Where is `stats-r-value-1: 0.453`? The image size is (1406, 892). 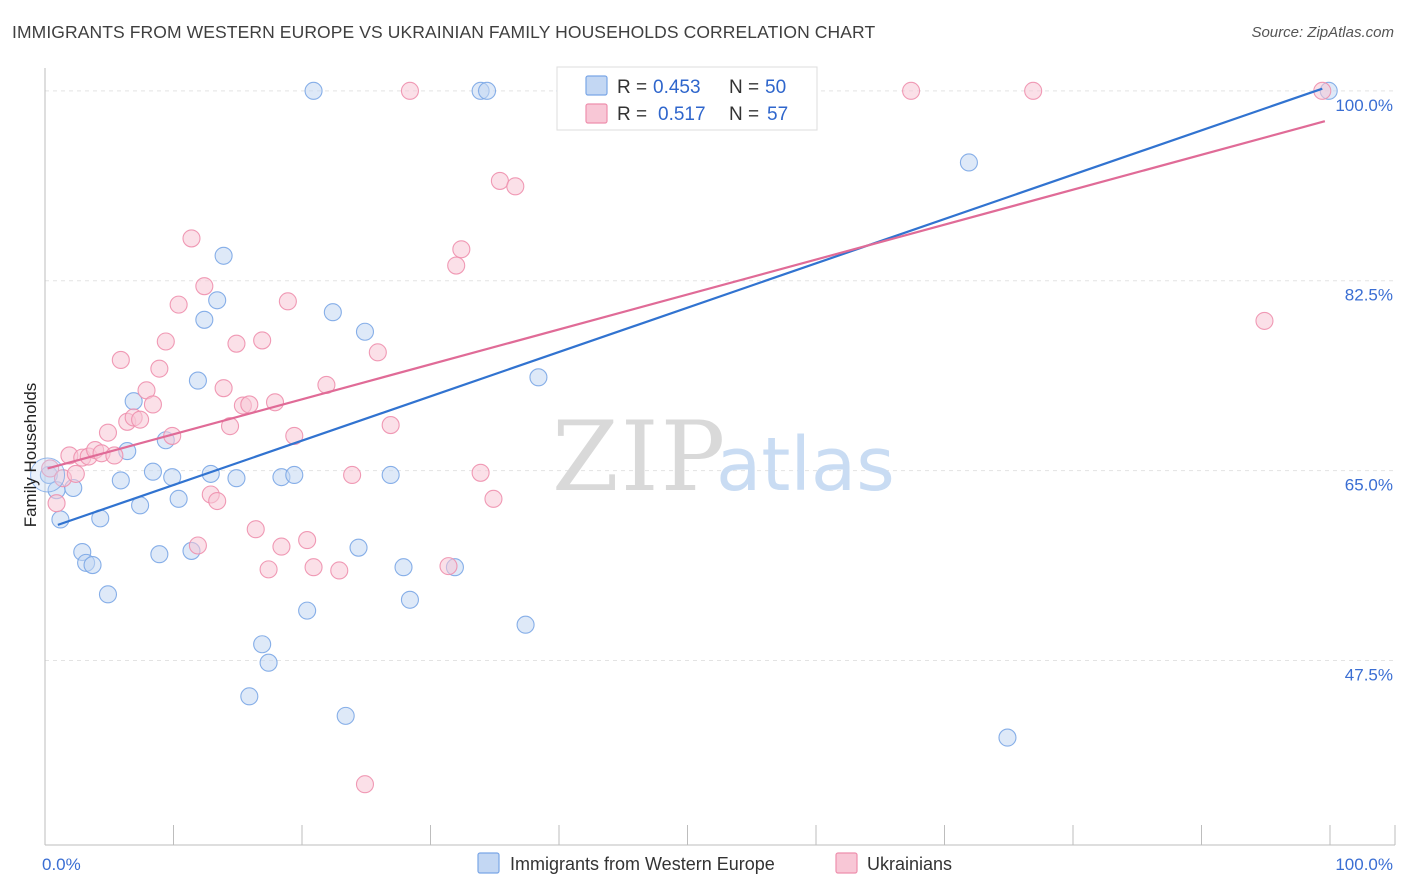 stats-r-value-1: 0.453 is located at coordinates (677, 87).